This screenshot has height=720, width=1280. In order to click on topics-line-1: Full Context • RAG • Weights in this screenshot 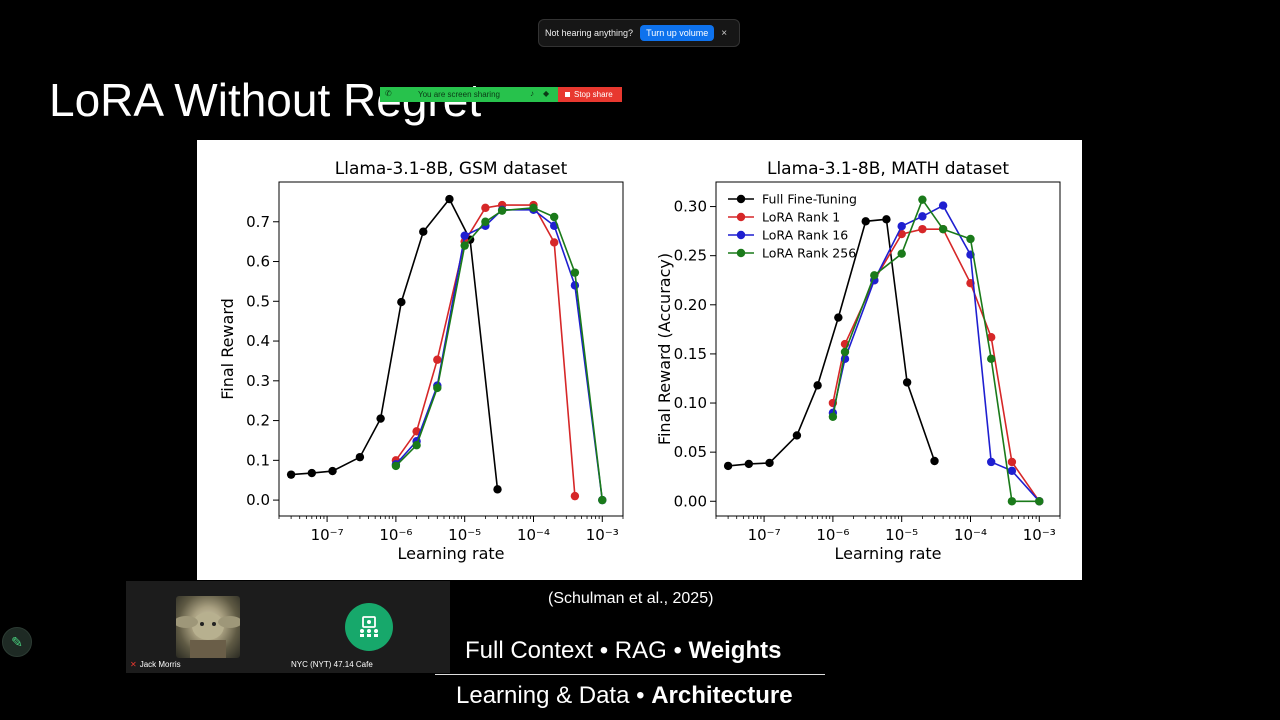, I will do `click(623, 651)`.